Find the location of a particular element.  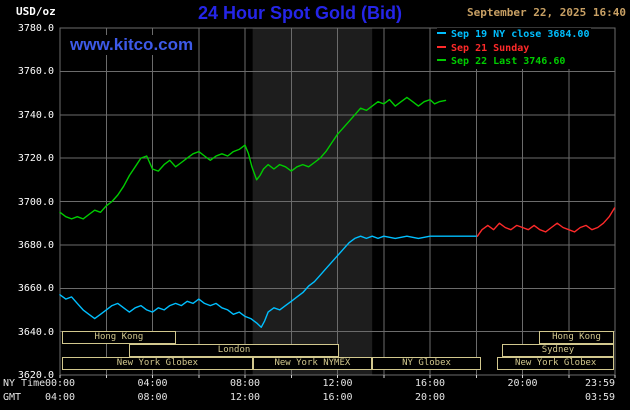

x-tick-label-ny: 00:00 is located at coordinates (60, 383).